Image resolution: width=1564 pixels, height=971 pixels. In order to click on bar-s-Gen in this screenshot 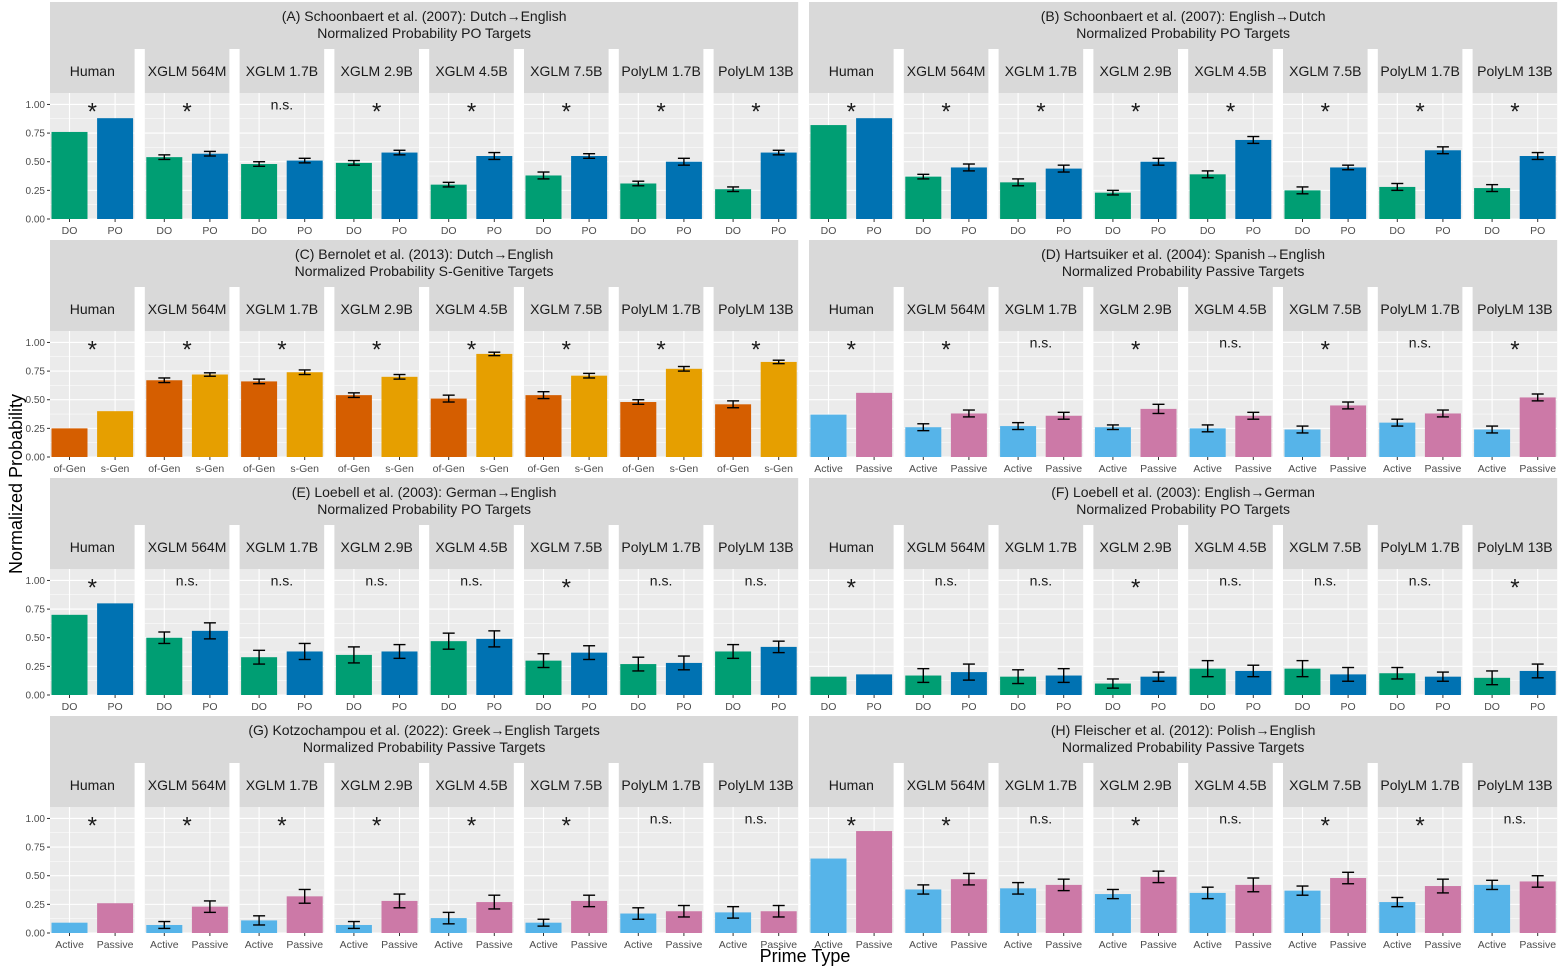, I will do `click(683, 412)`.